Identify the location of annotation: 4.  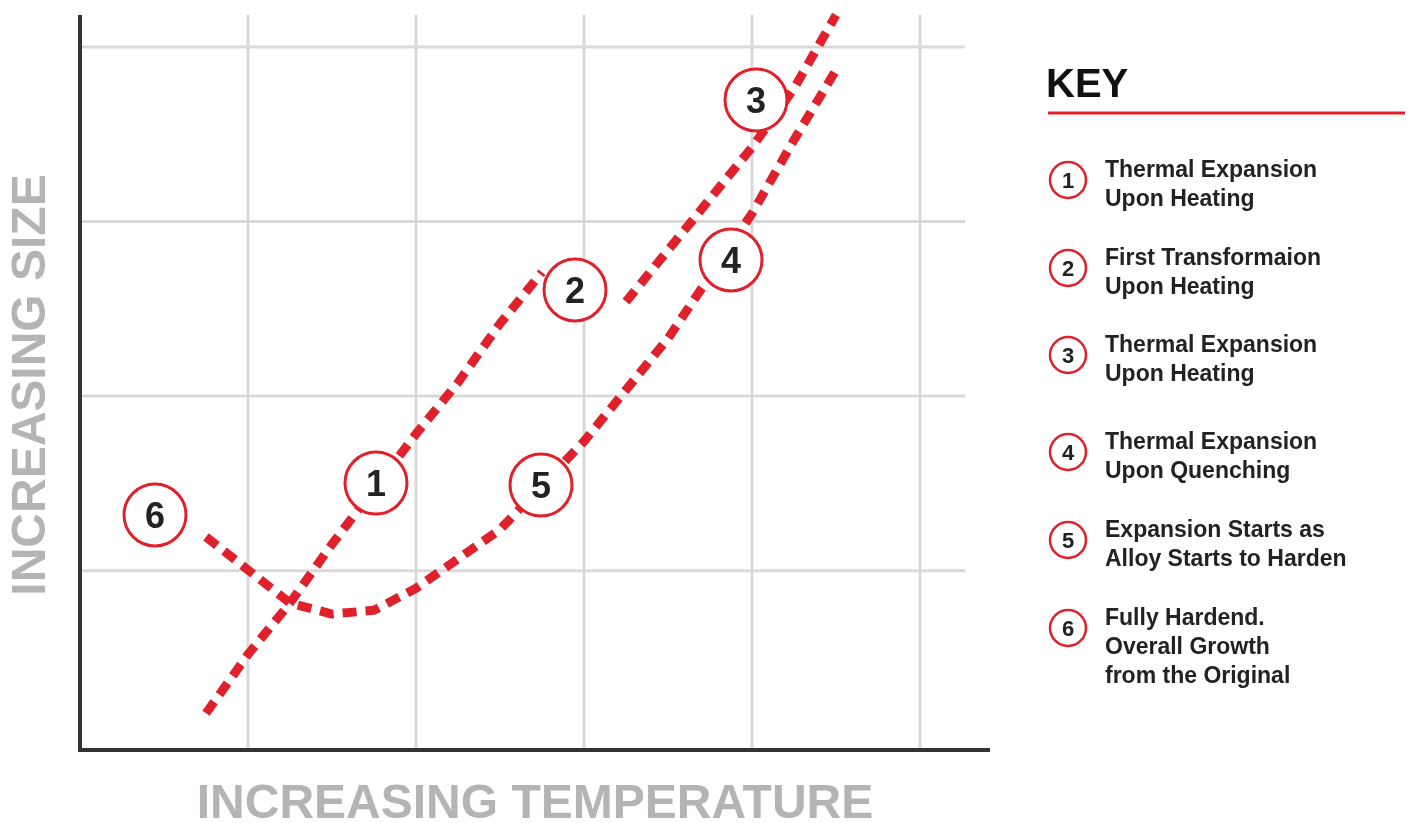
(731, 260).